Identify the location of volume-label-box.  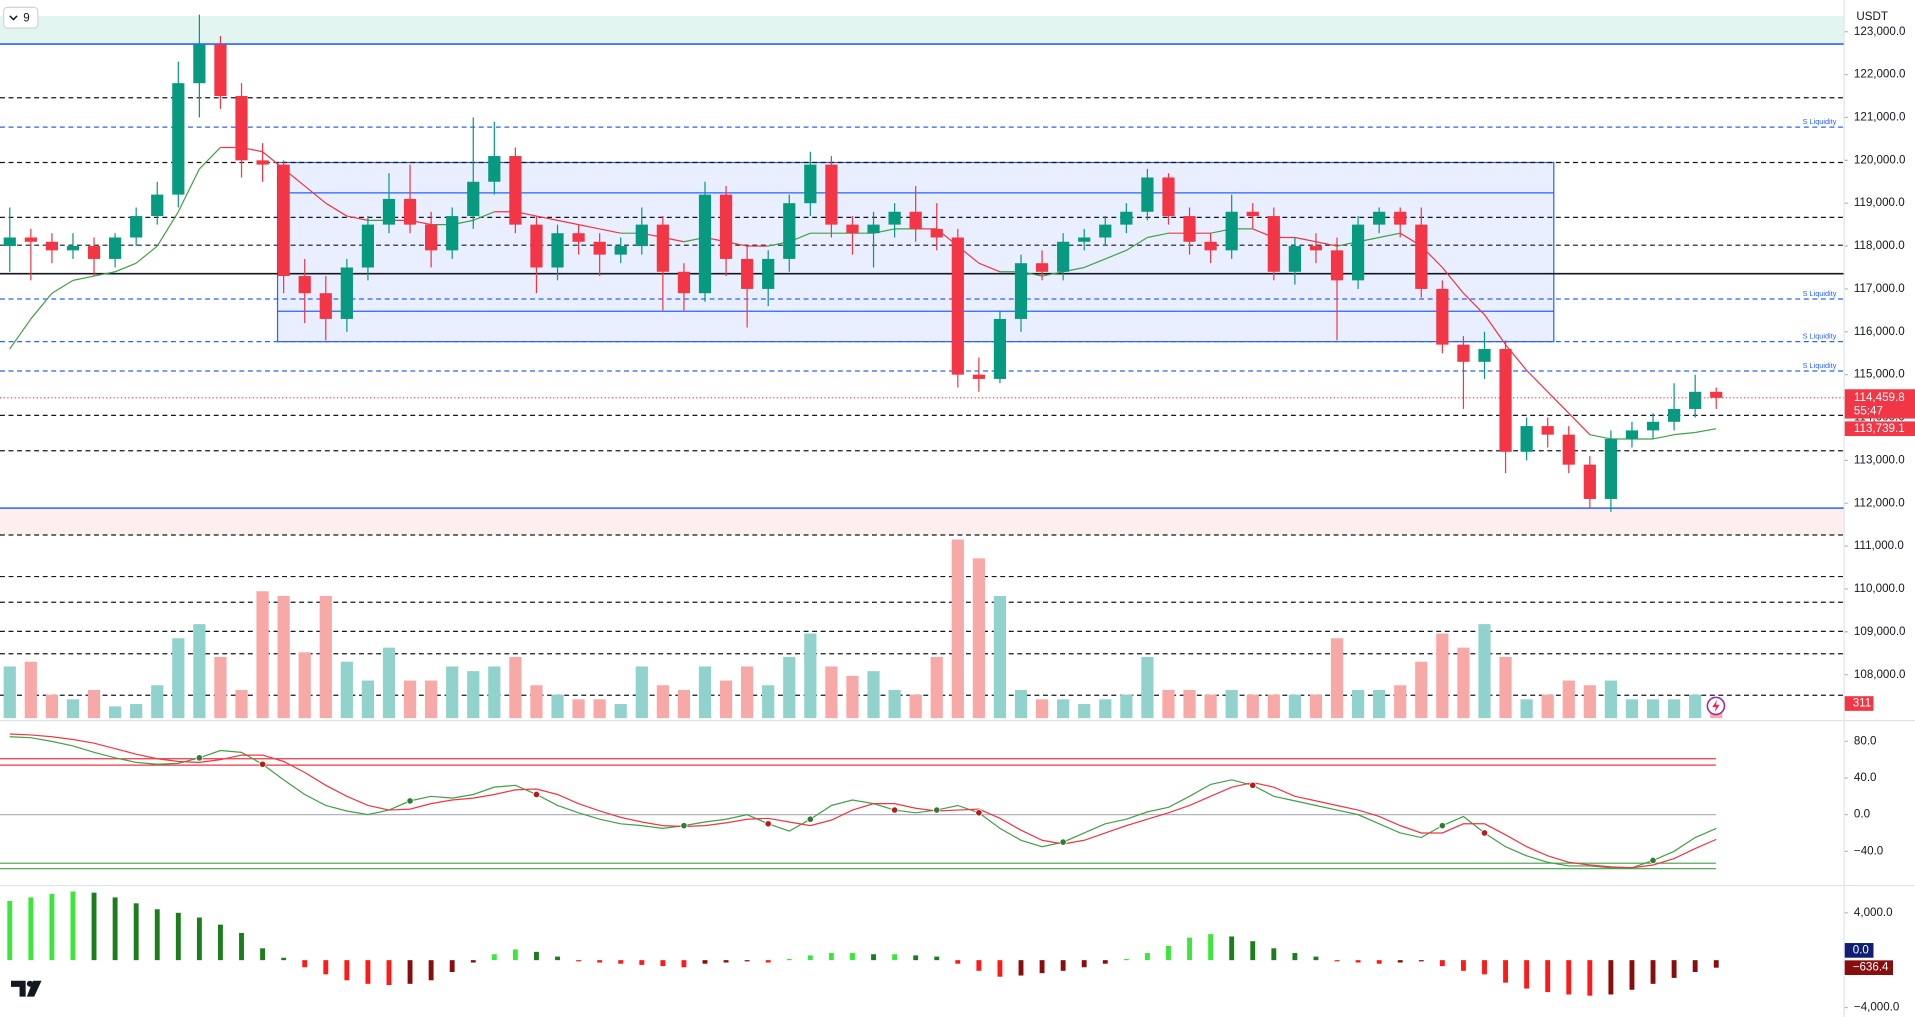
(1859, 703).